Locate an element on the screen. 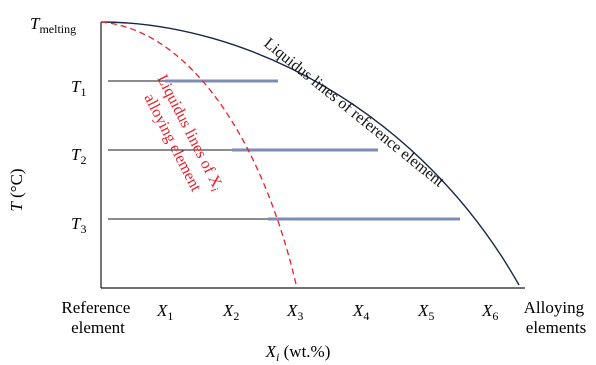 The width and height of the screenshot is (596, 365). xtick-x5: X5 is located at coordinates (425, 312).